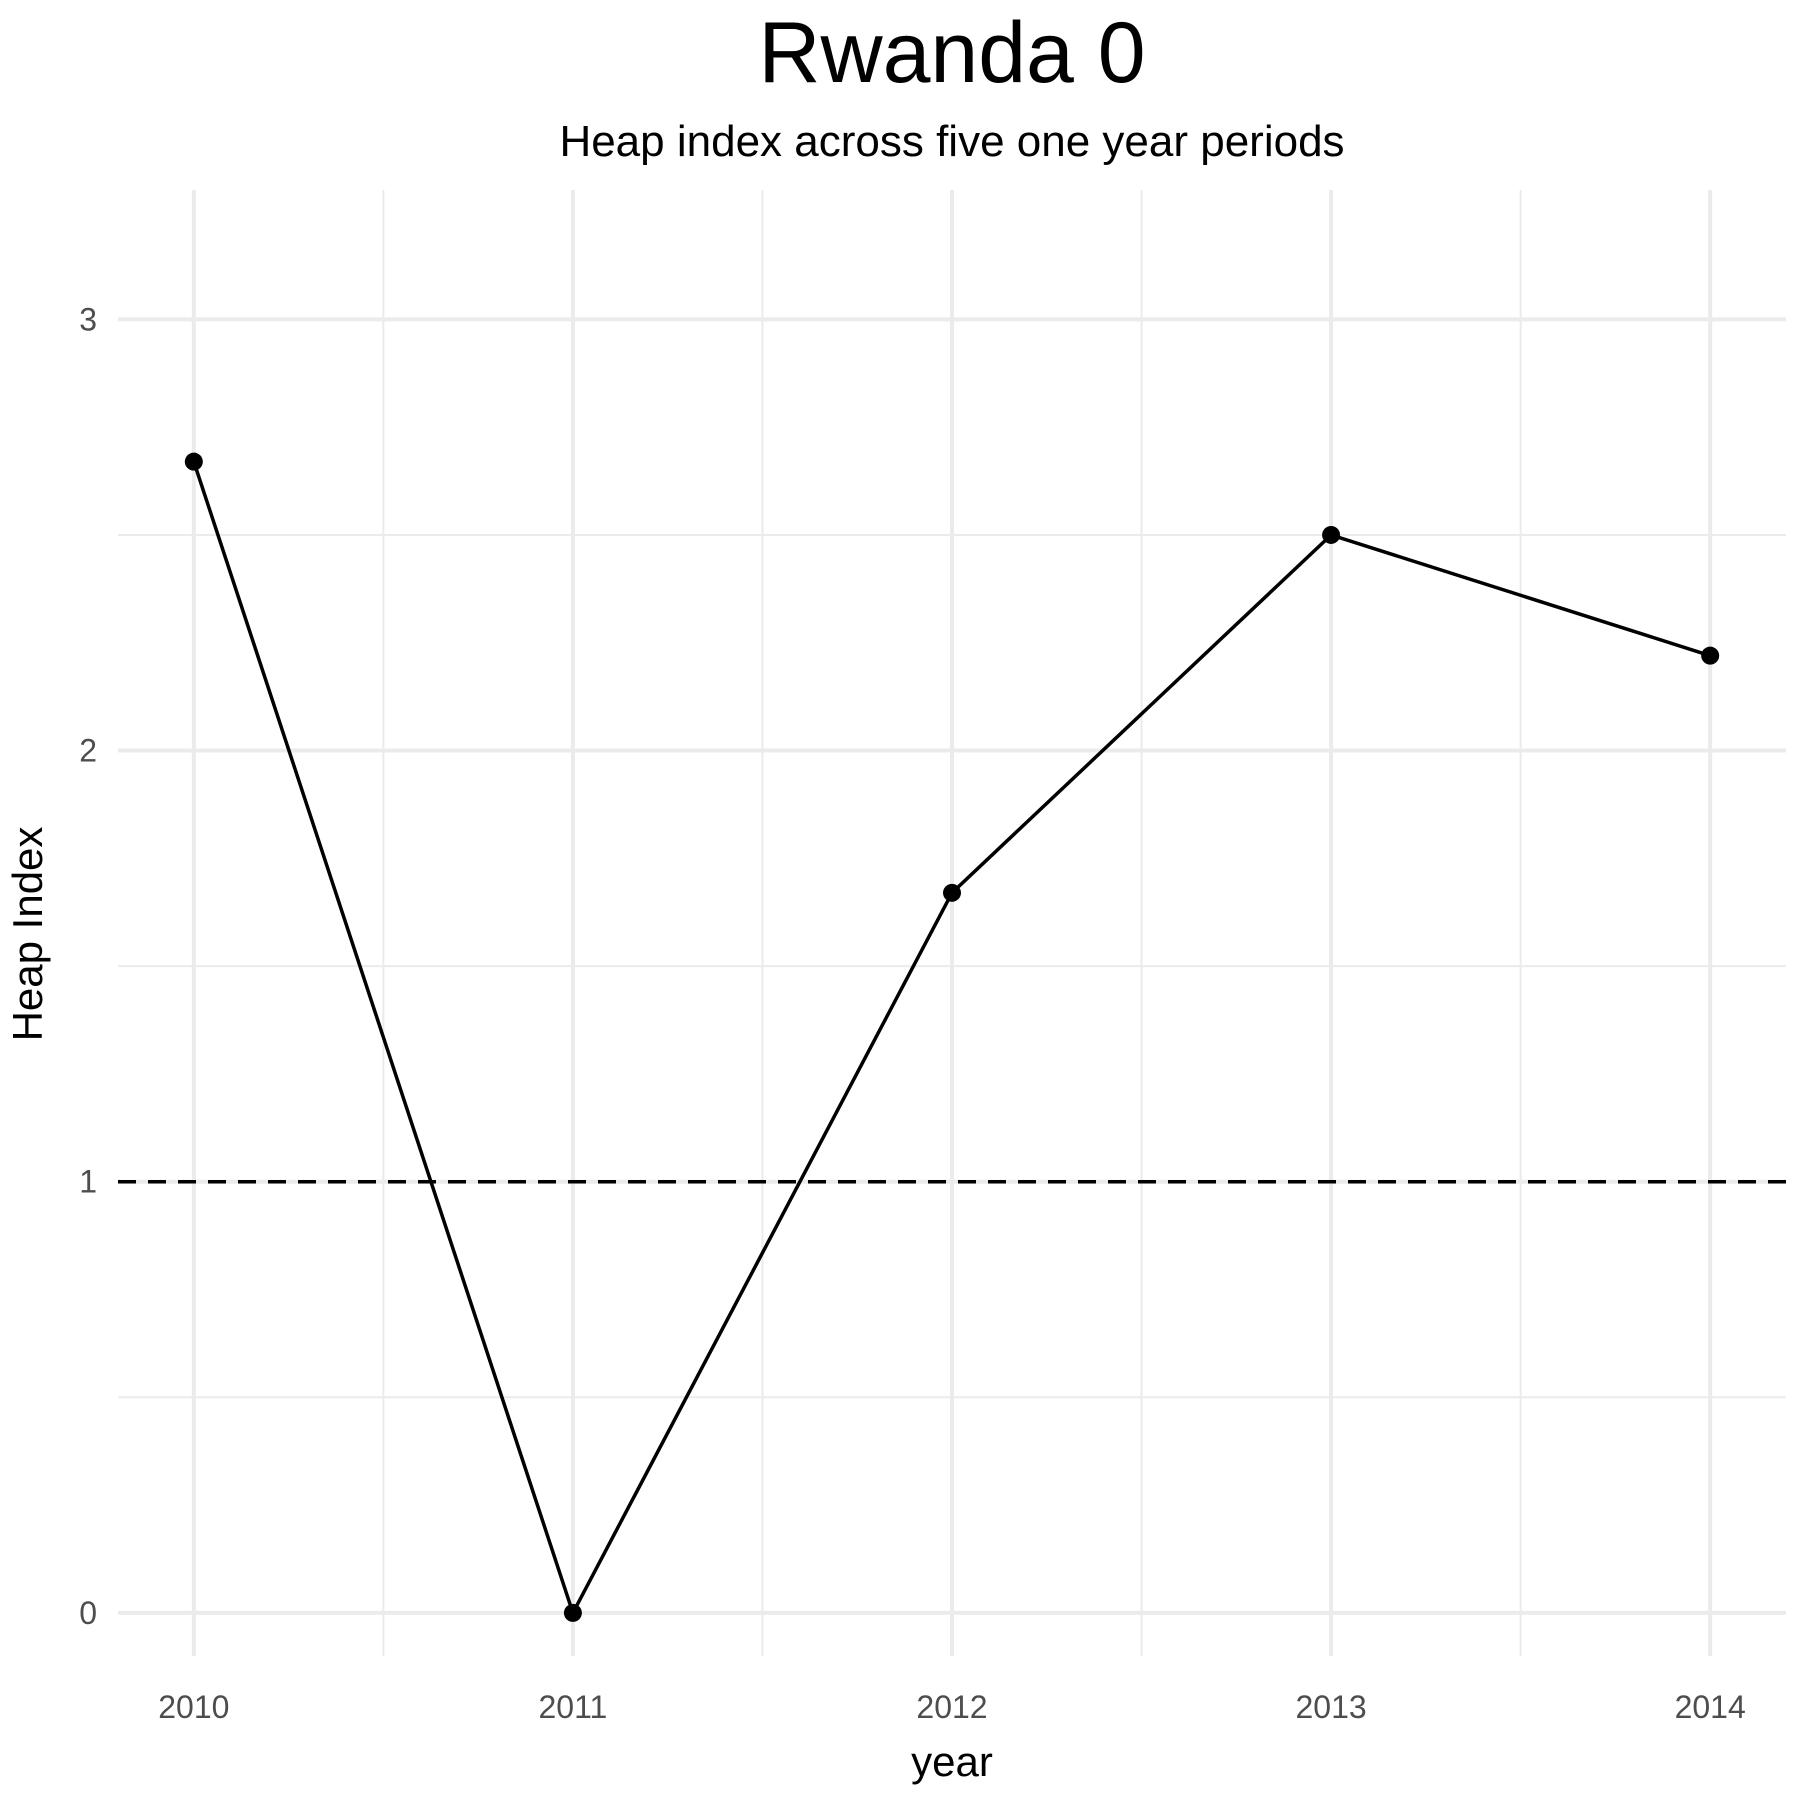 Image resolution: width=1800 pixels, height=1800 pixels. Describe the element at coordinates (88, 319) in the screenshot. I see `y-tick-label: 3` at that location.